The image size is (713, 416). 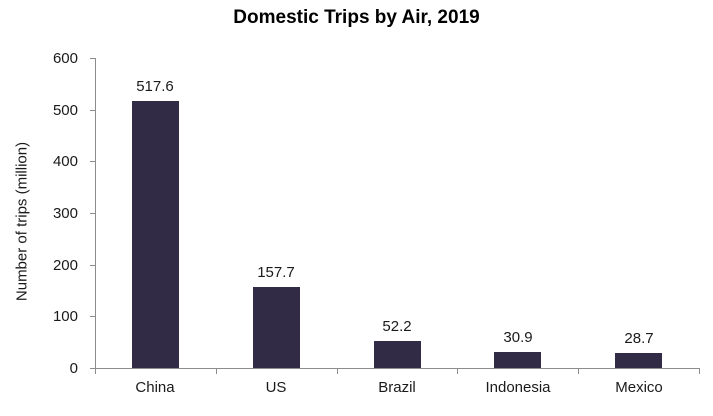 What do you see at coordinates (638, 360) in the screenshot?
I see `bar-mexico` at bounding box center [638, 360].